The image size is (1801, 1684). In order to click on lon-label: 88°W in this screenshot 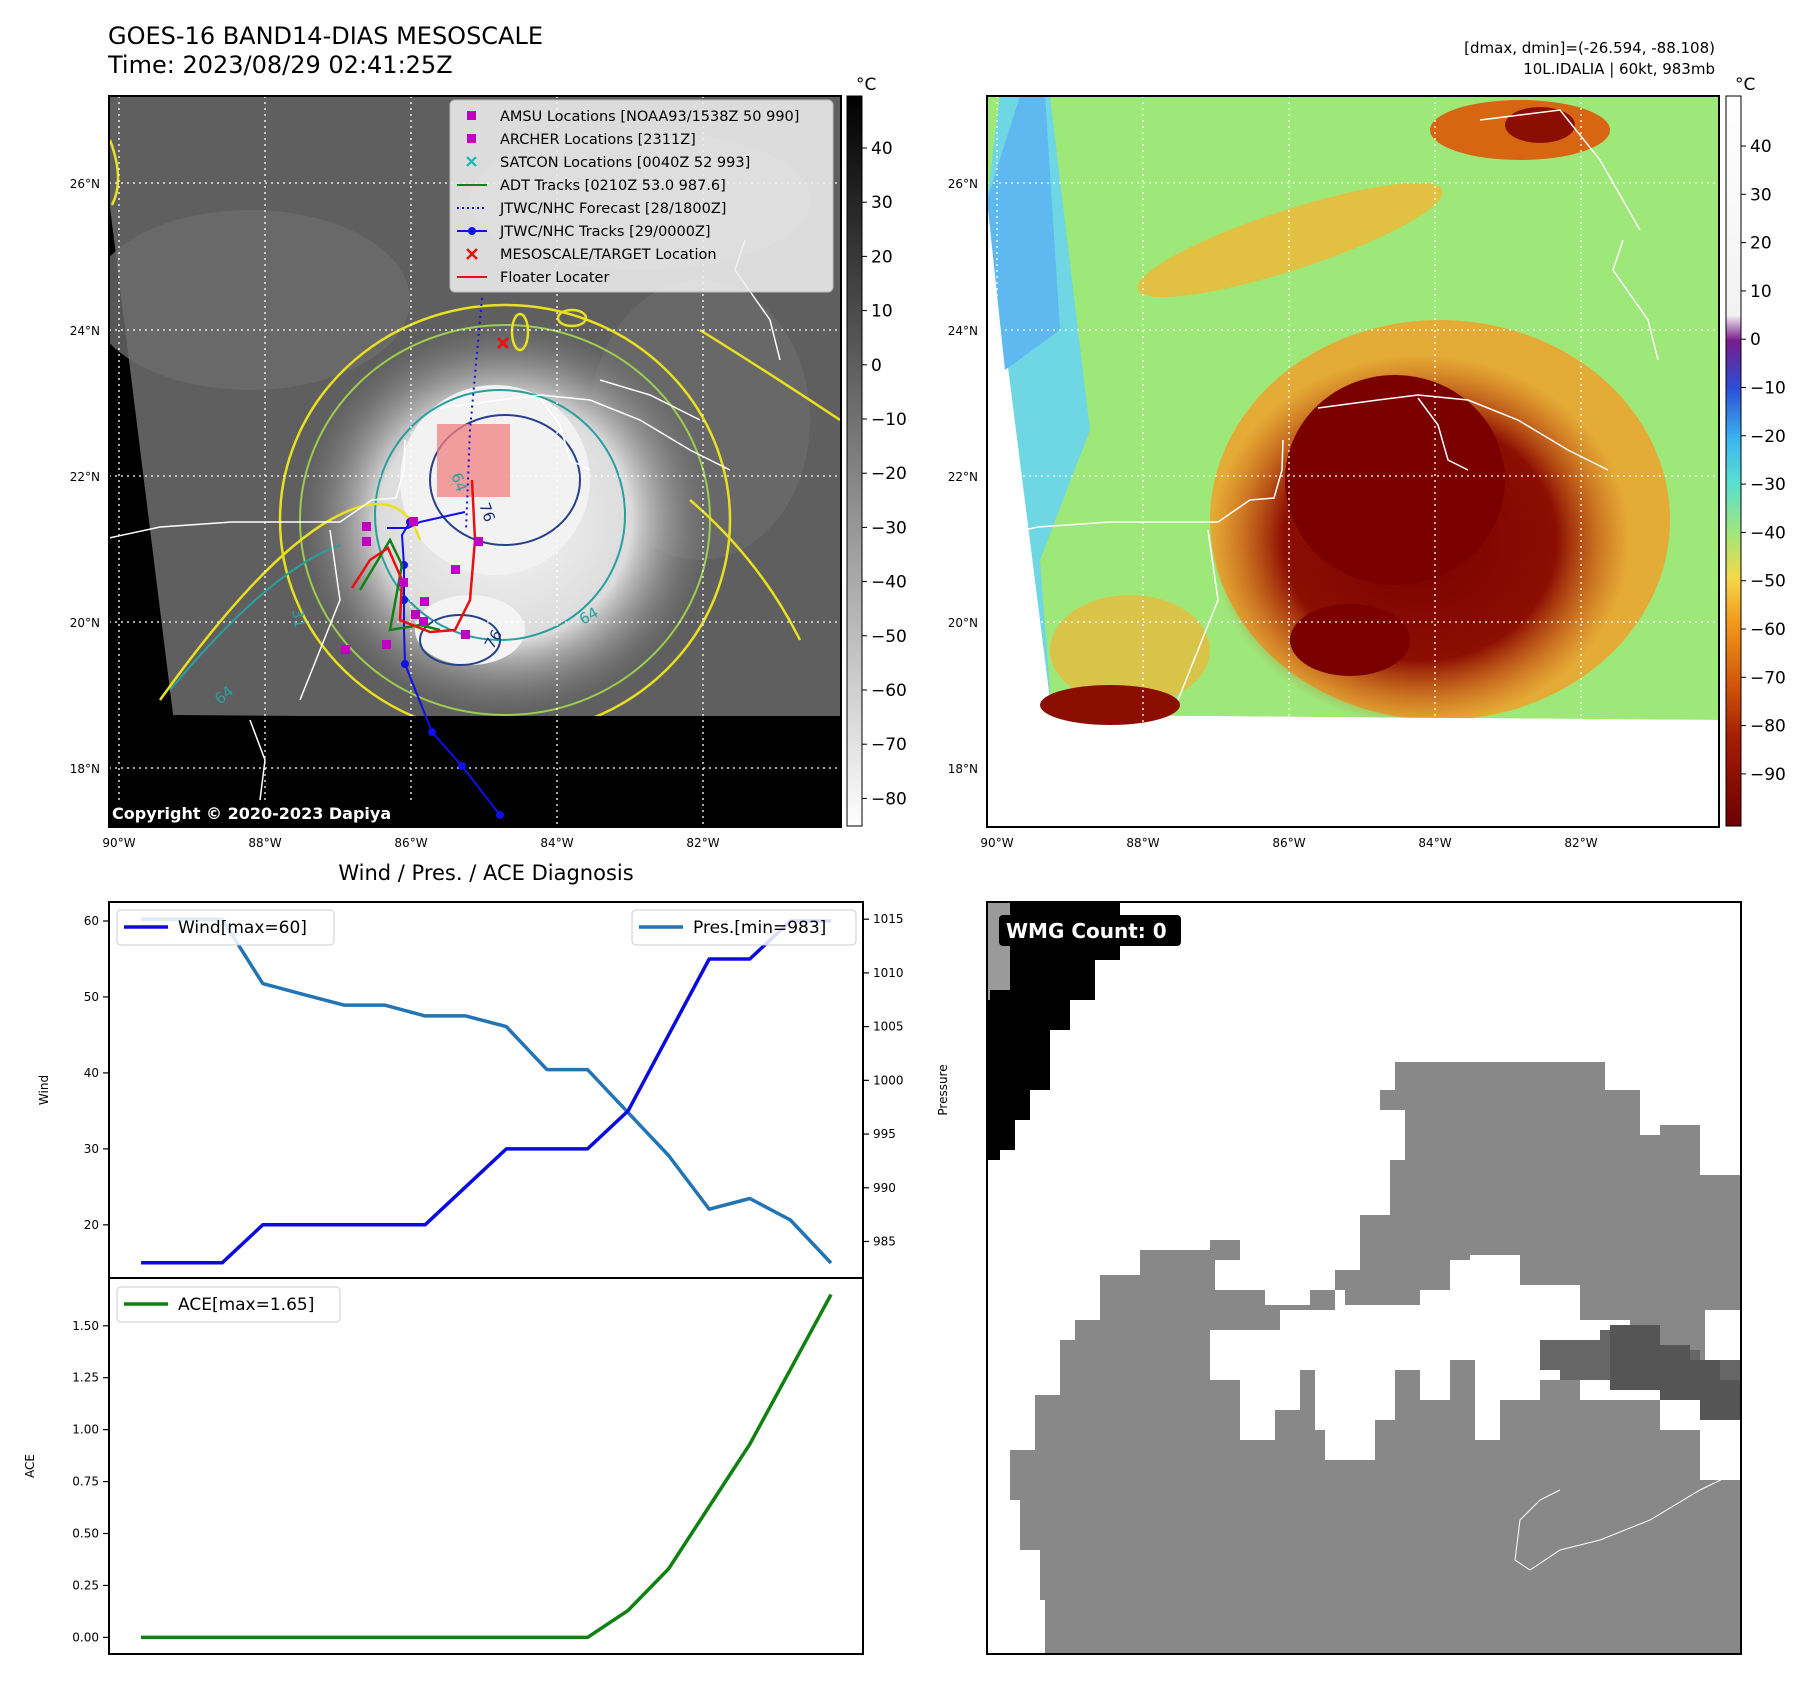, I will do `click(1142, 843)`.